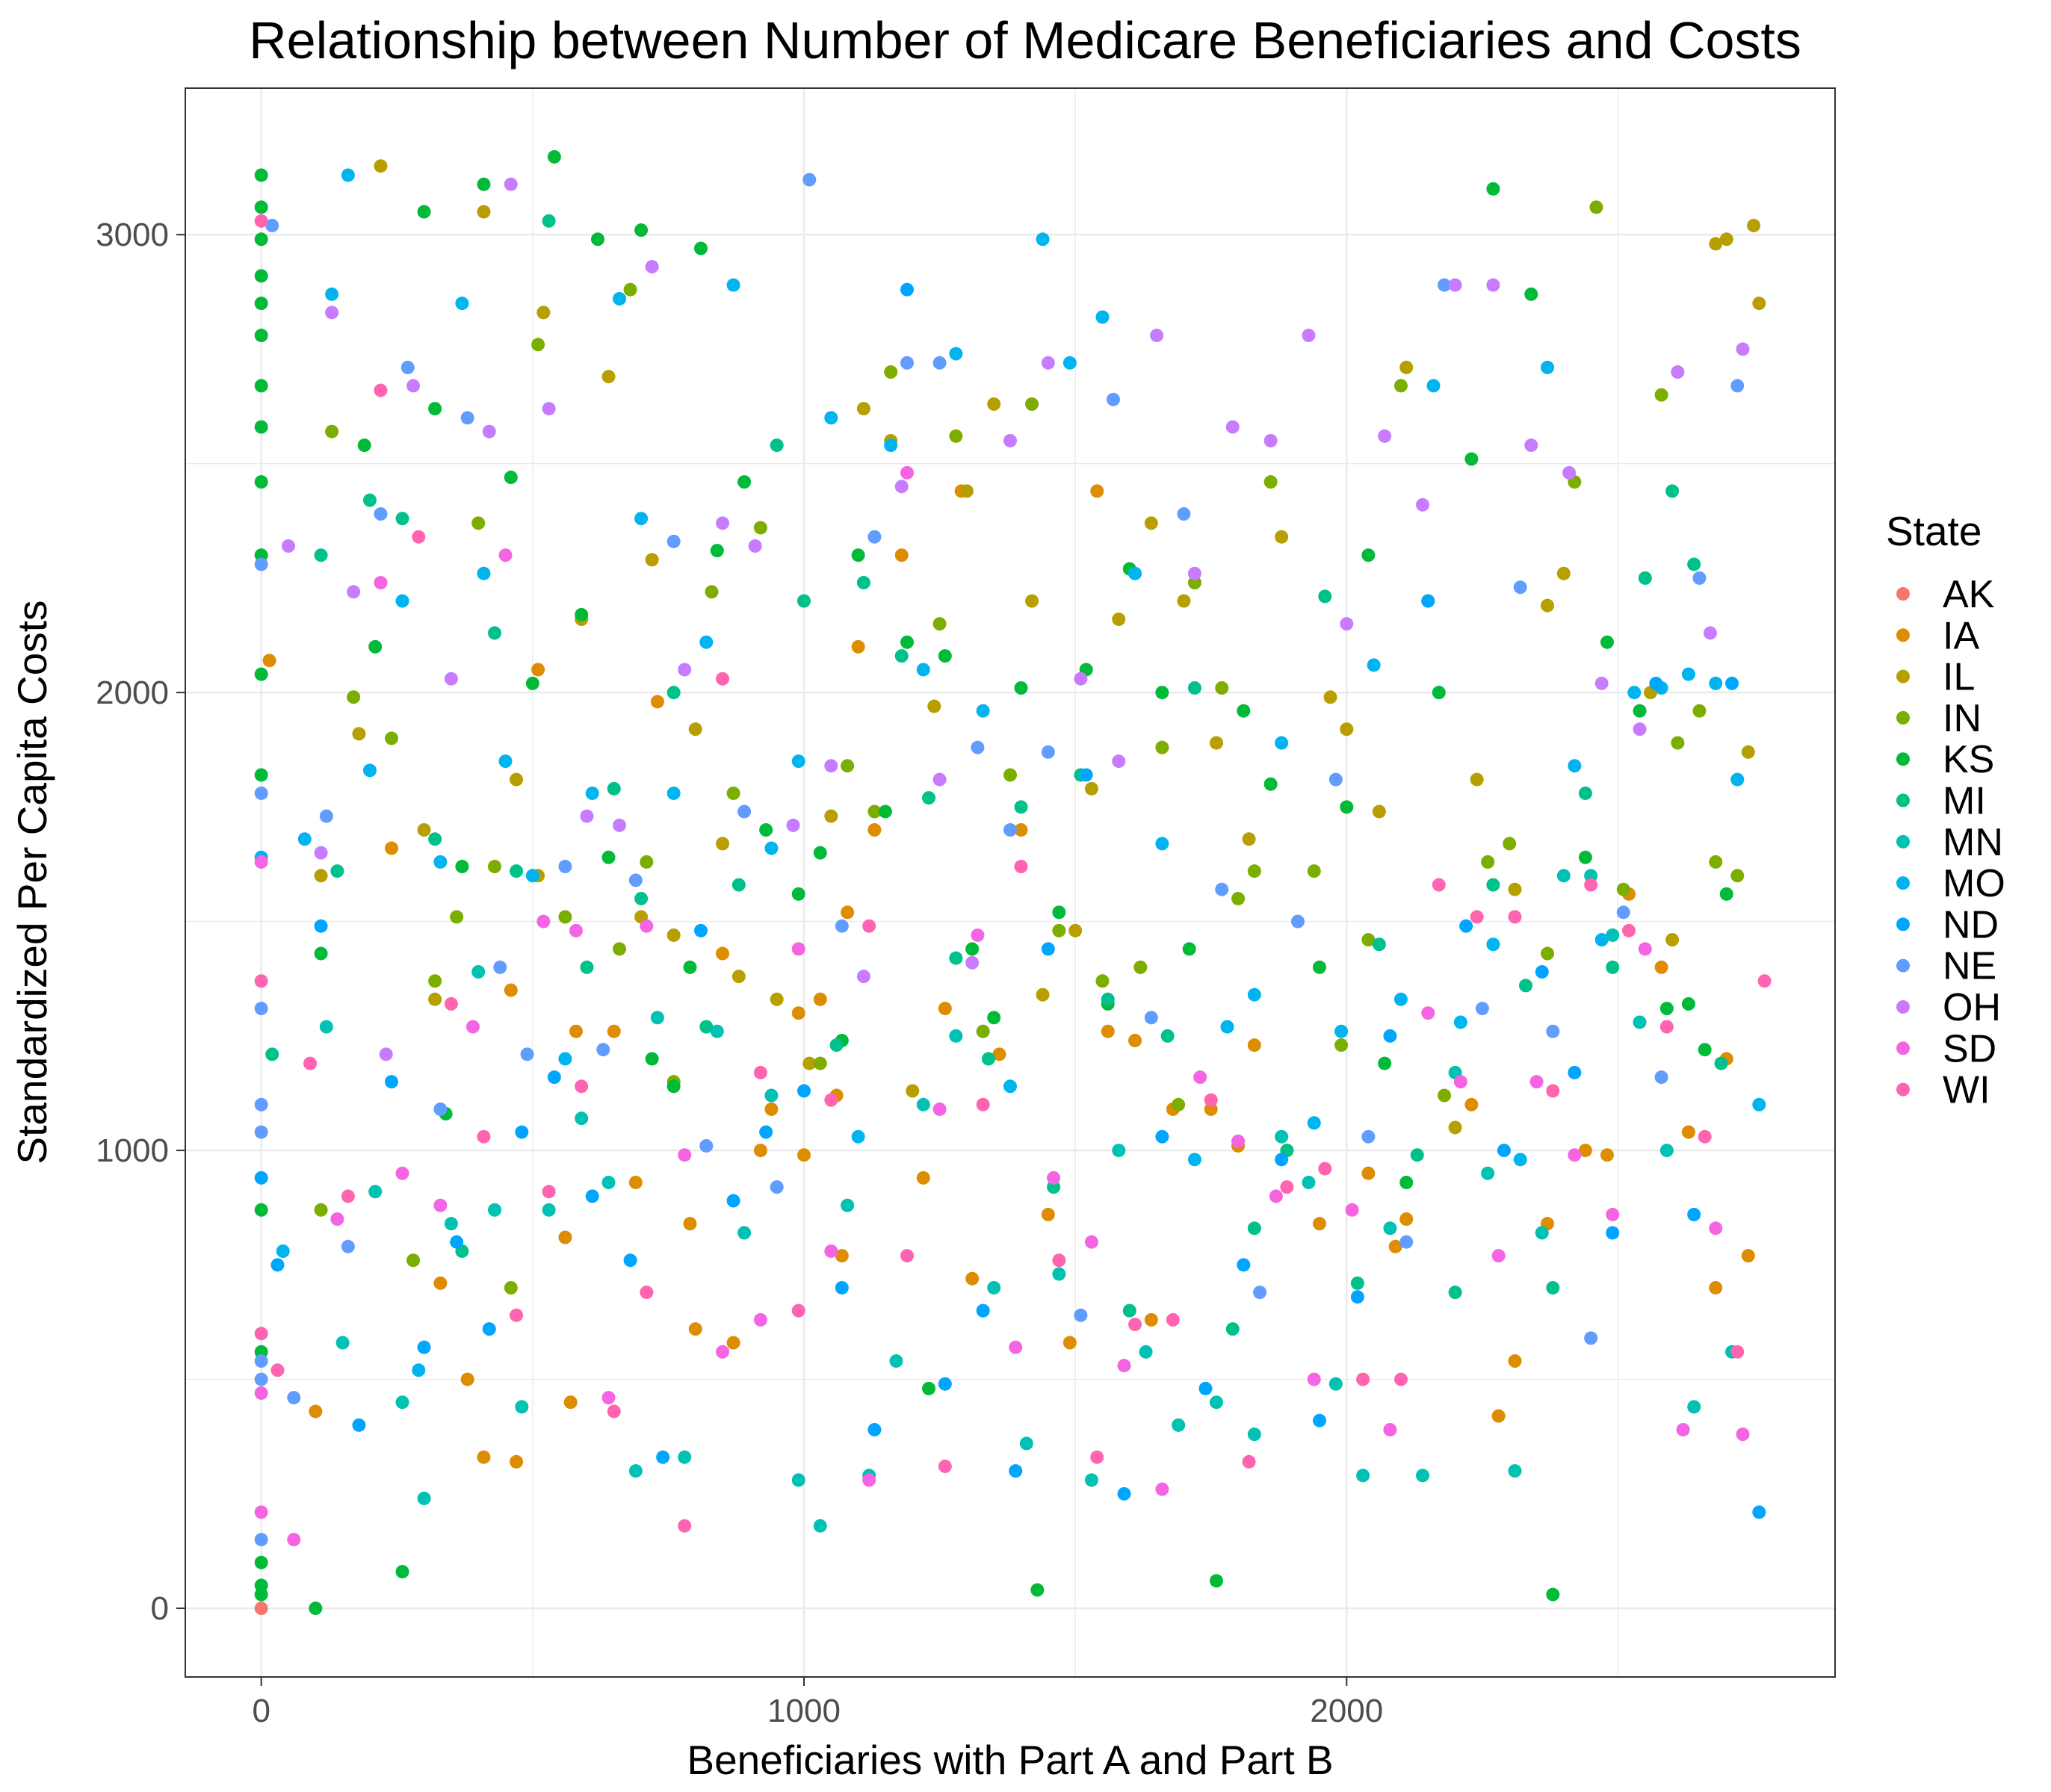  Describe the element at coordinates (261, 1609) in the screenshot. I see `series-ak` at that location.